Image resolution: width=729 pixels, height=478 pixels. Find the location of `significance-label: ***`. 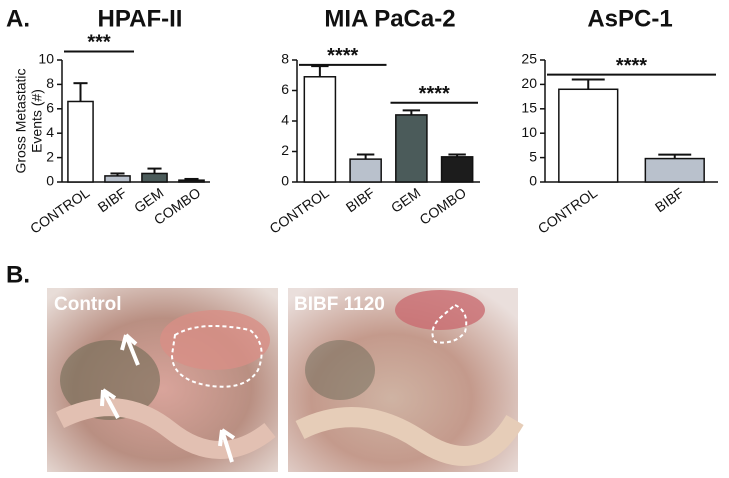

significance-label: *** is located at coordinates (99, 43).